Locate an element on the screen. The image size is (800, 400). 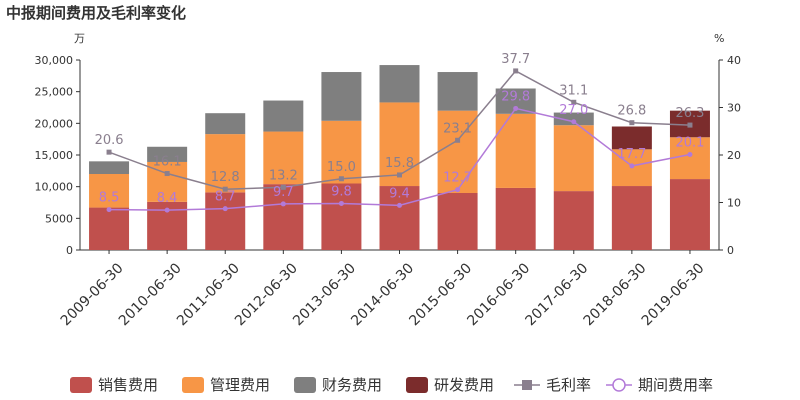
right-tick-label: 10 is located at coordinates (734, 203).